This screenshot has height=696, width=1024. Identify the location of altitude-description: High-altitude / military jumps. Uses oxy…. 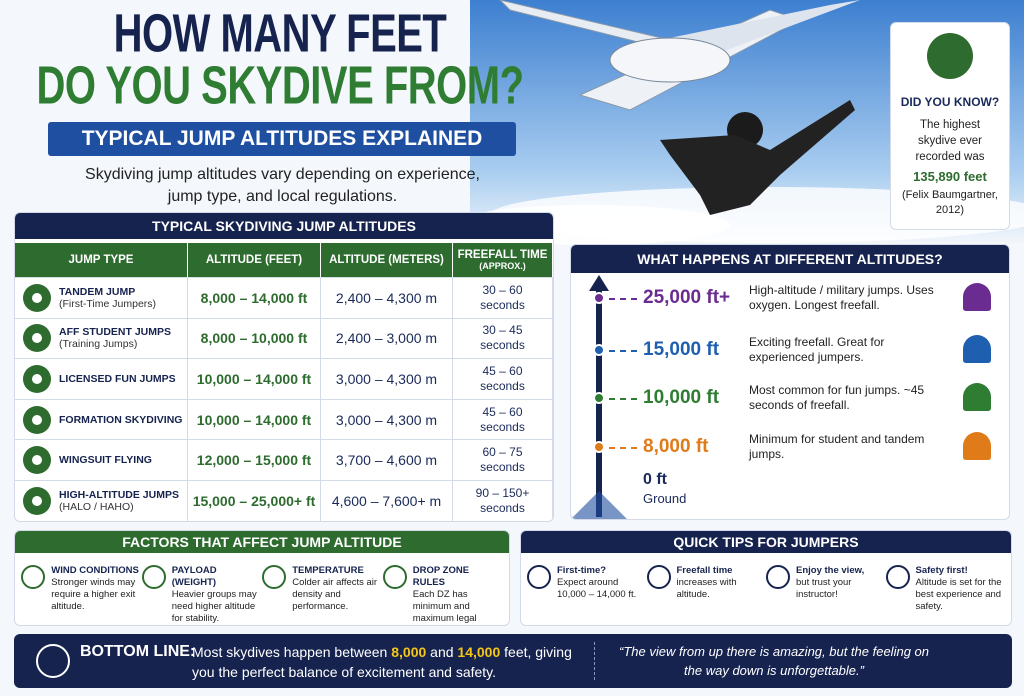
(841, 297).